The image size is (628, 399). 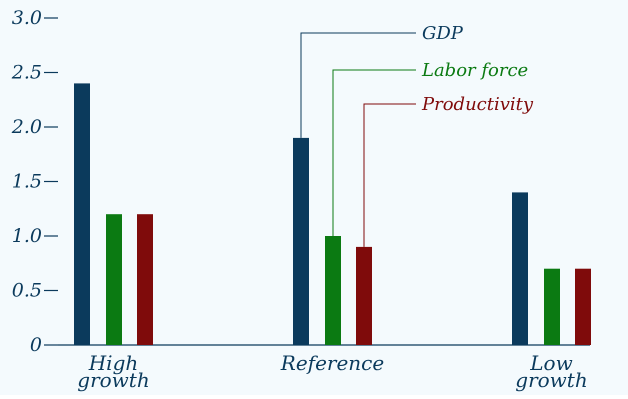 I want to click on x-tick-label-high-growth-line-1: High, so click(x=113, y=363).